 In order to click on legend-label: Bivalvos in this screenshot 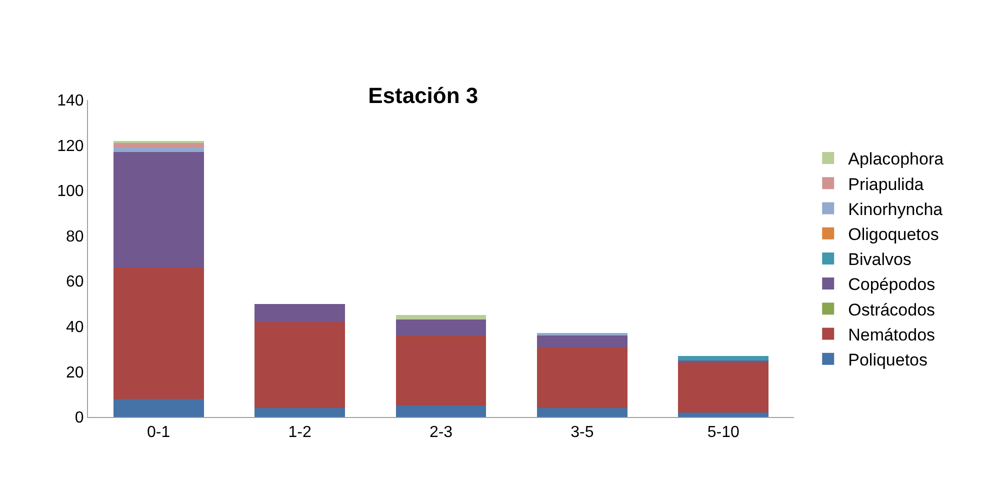, I will do `click(880, 260)`.